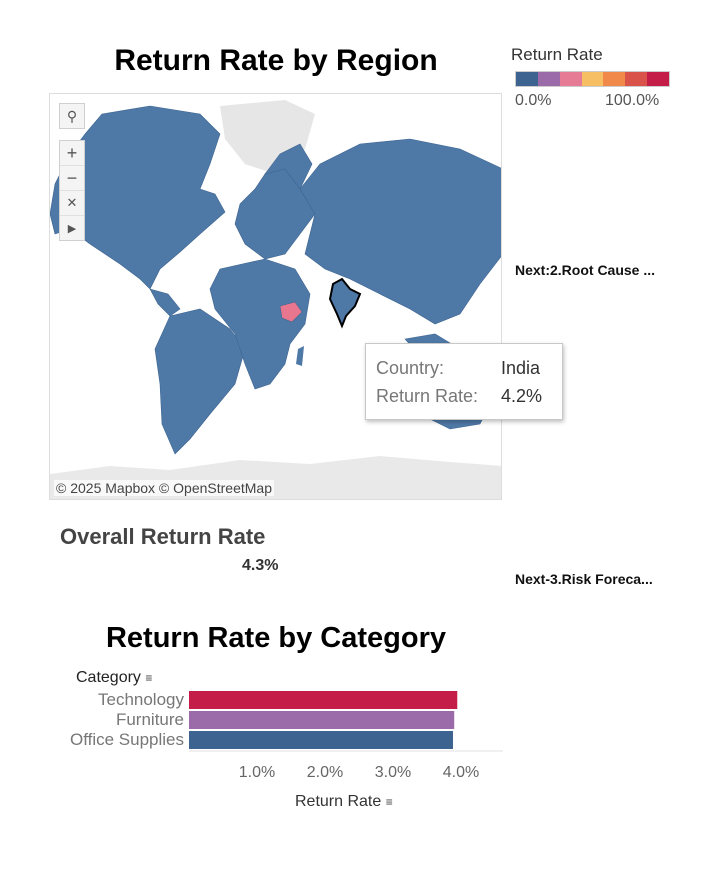  I want to click on overall-return-rate-value: 4.3%, so click(260, 565).